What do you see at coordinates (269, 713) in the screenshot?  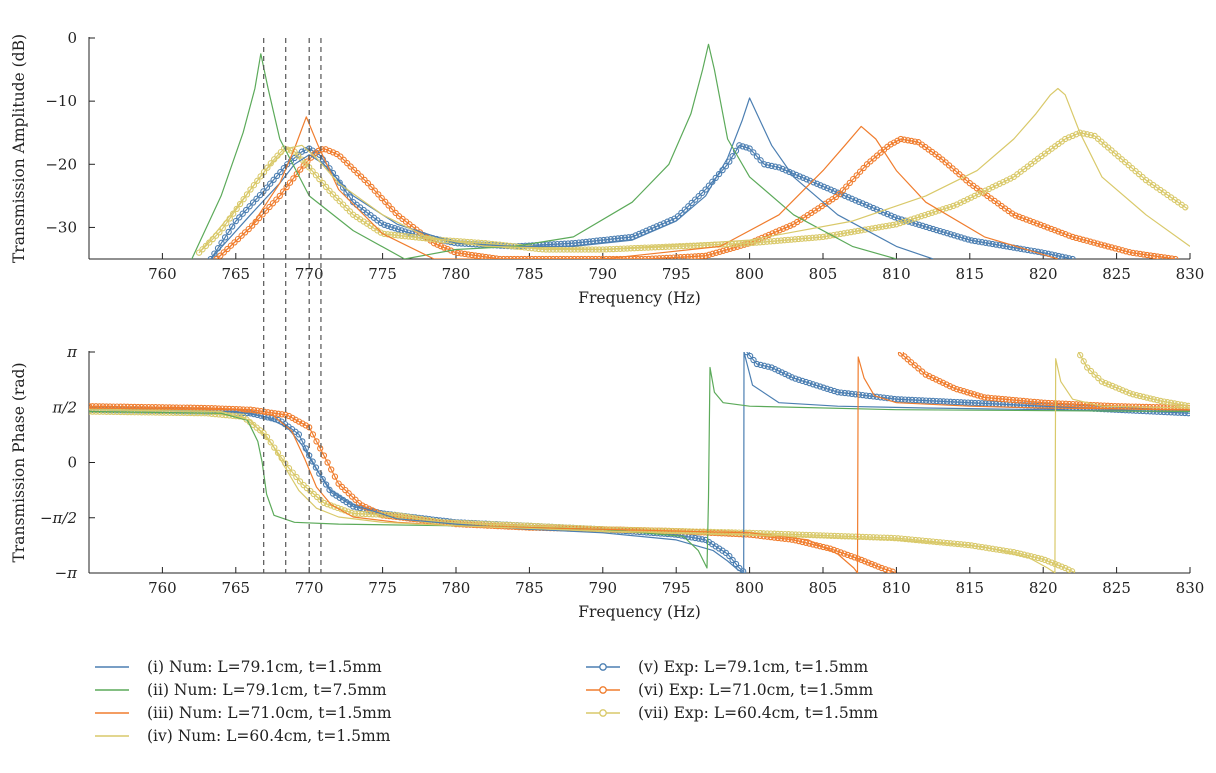 I see `legend-label-iii: (iii) Num: L=71.0cm, t=1.5mm` at bounding box center [269, 713].